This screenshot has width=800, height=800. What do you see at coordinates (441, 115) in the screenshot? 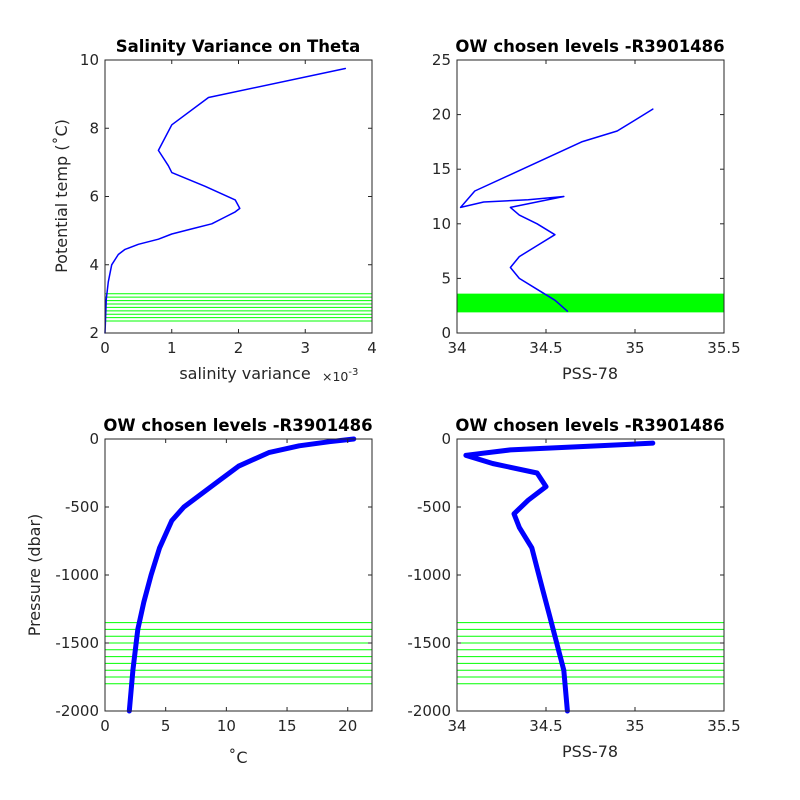
I see `y-tick-label: 20` at bounding box center [441, 115].